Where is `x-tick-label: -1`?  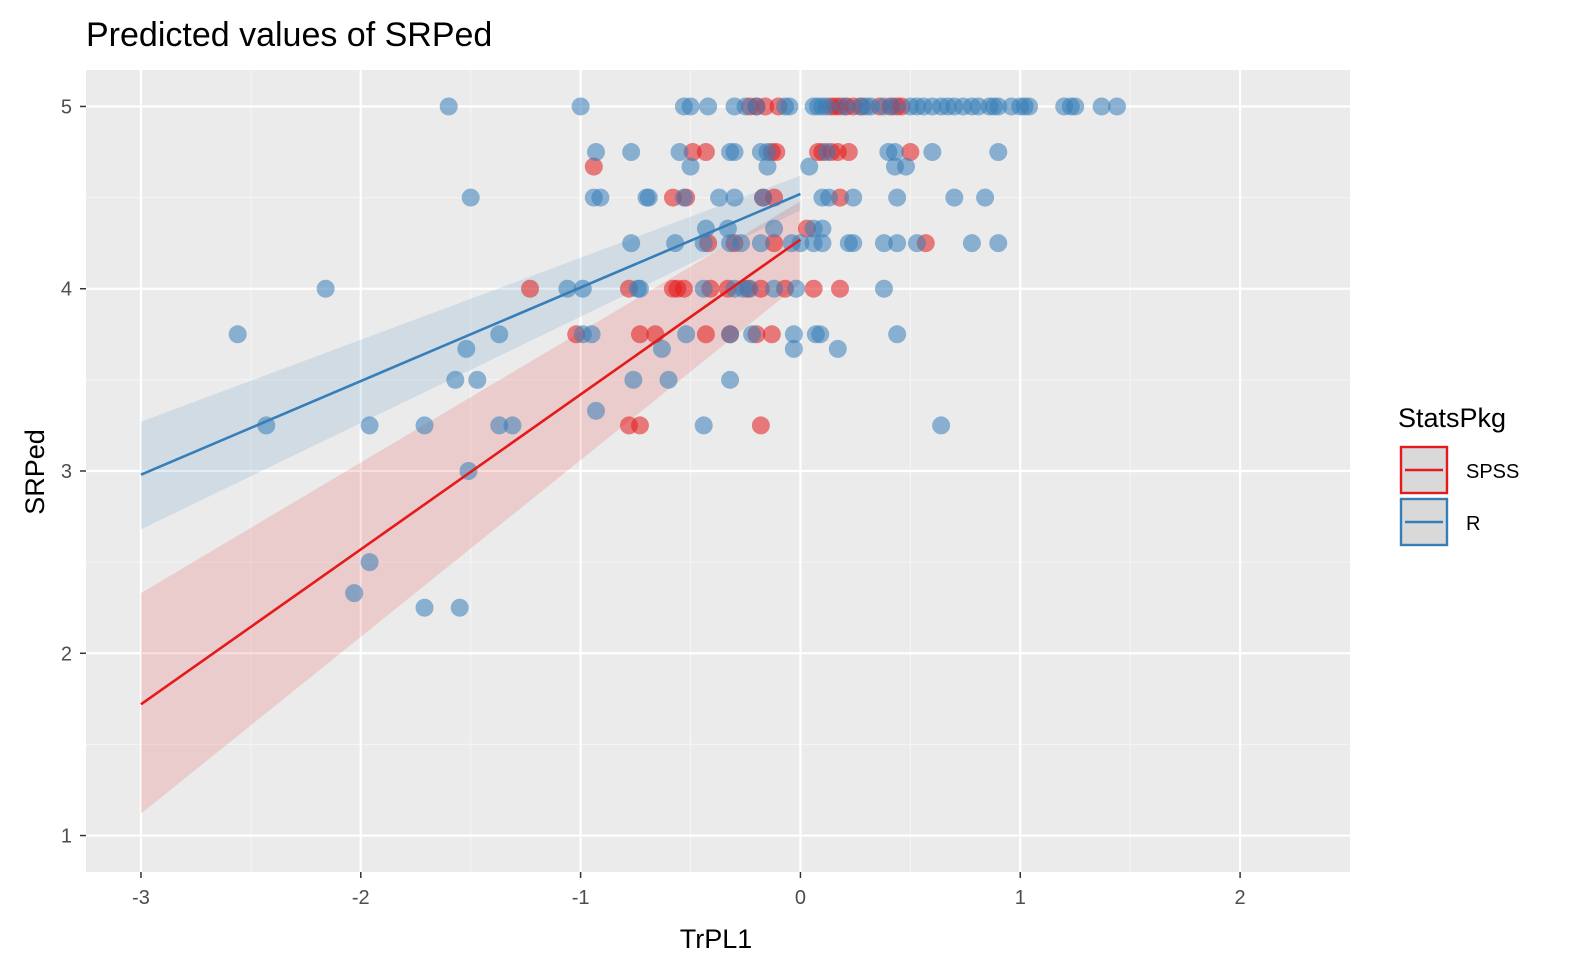 x-tick-label: -1 is located at coordinates (581, 898).